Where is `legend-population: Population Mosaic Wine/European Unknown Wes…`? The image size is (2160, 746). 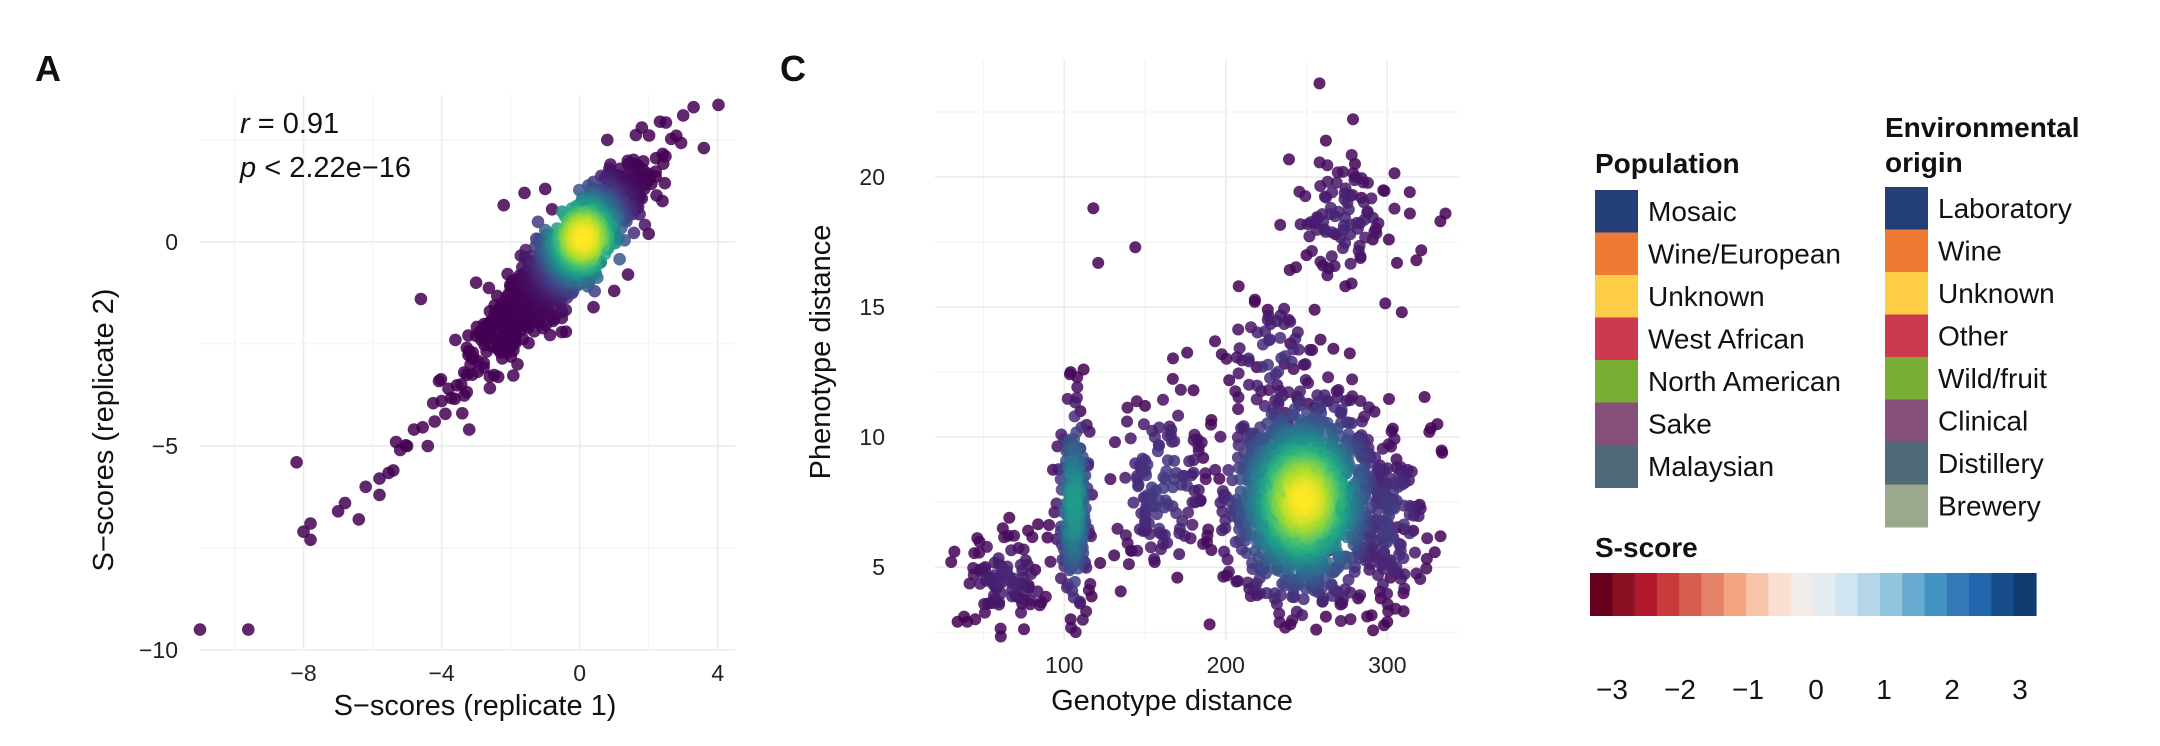 legend-population: Population Mosaic Wine/European Unknown Wes… is located at coordinates (1718, 318).